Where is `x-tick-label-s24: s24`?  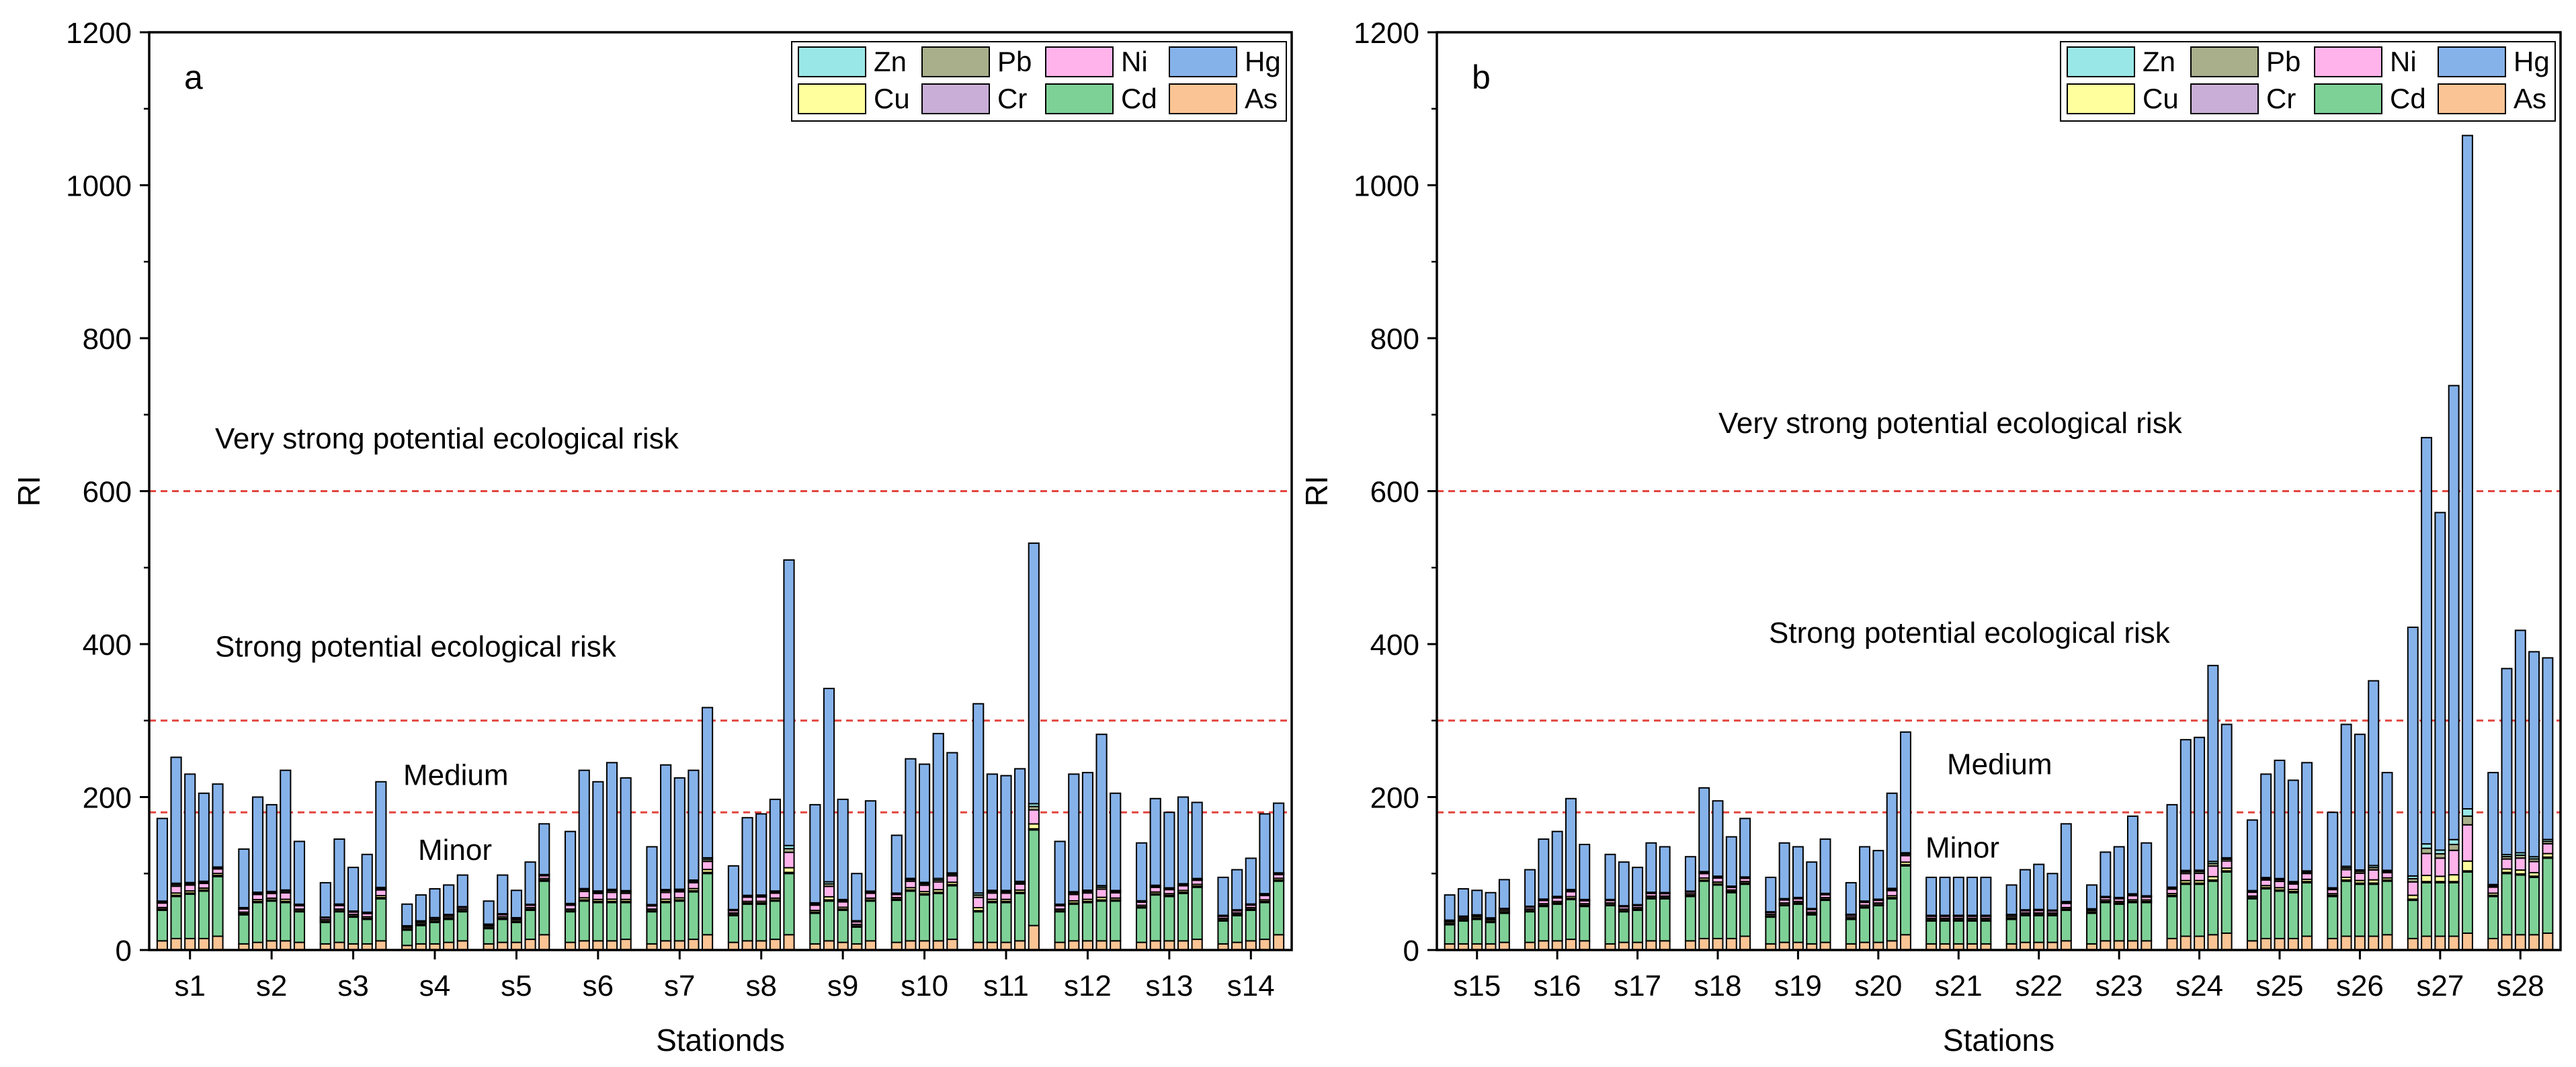
x-tick-label-s24: s24 is located at coordinates (2199, 986).